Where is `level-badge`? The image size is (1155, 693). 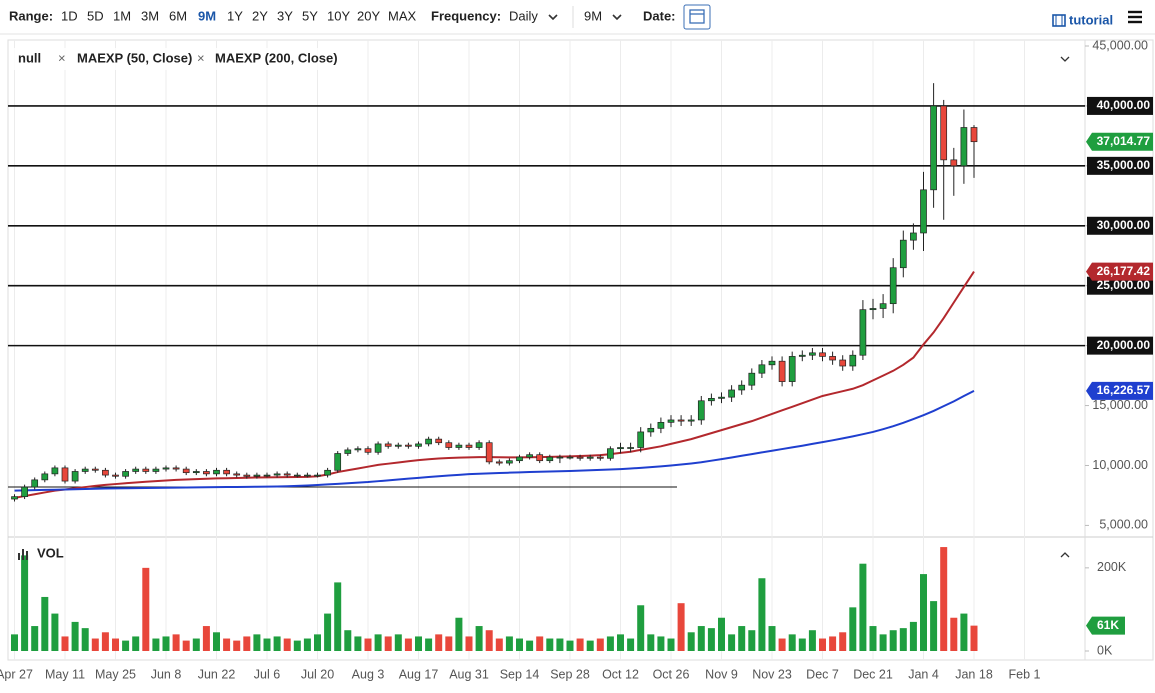
level-badge is located at coordinates (1120, 105).